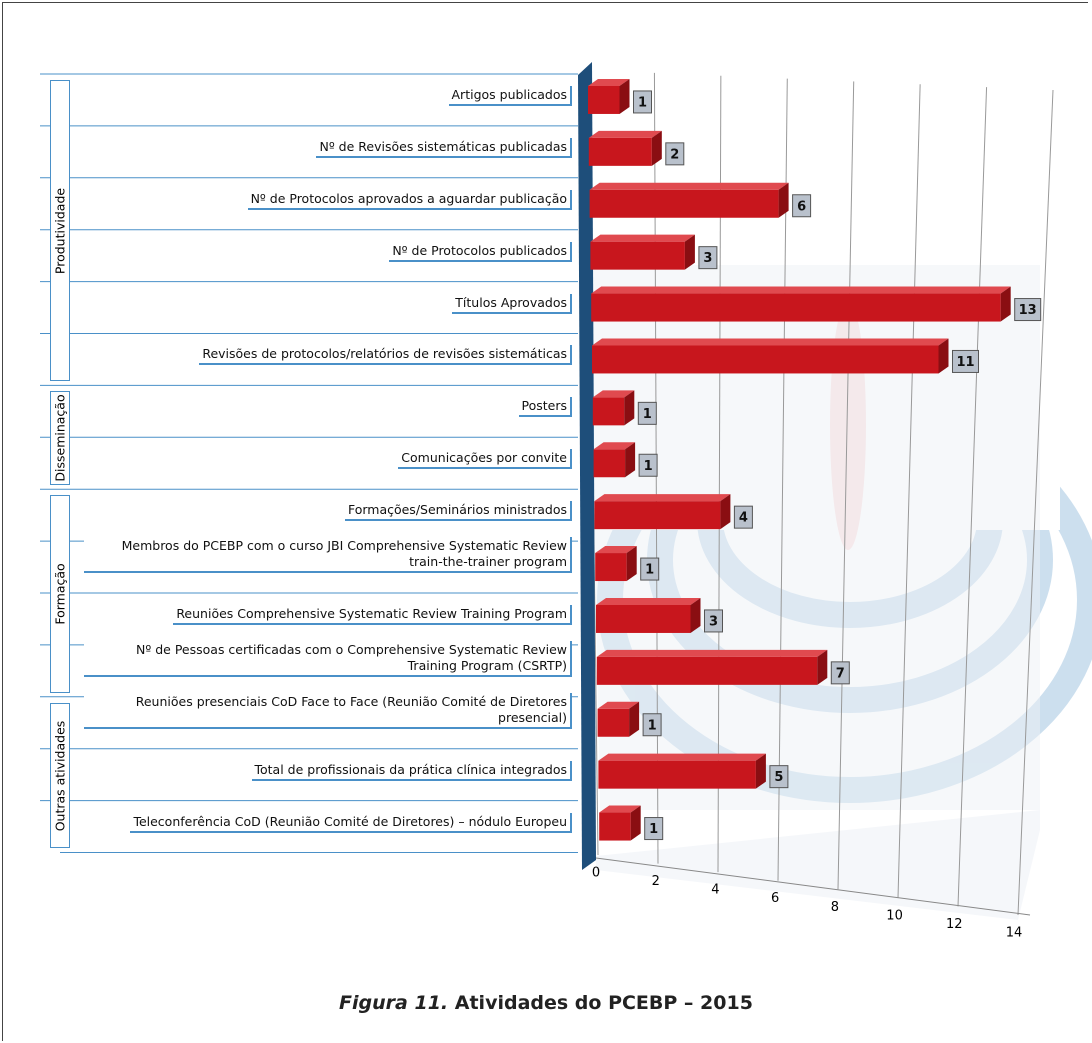 Image resolution: width=1092 pixels, height=1043 pixels. Describe the element at coordinates (587, 466) in the screenshot. I see `axis-wall` at that location.